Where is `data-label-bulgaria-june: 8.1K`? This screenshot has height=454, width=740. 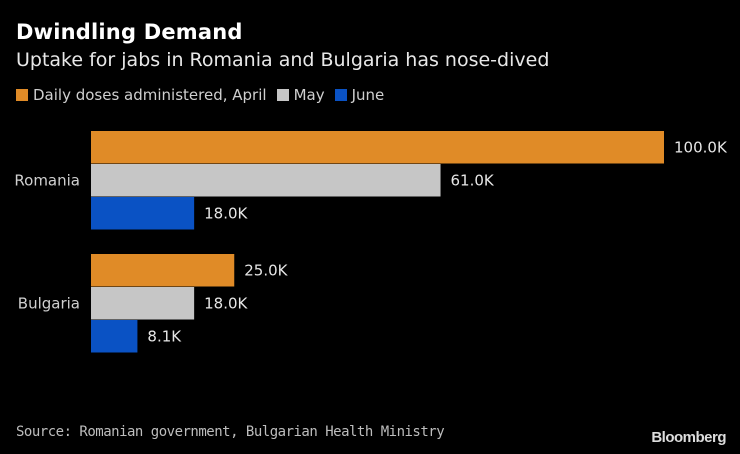 data-label-bulgaria-june: 8.1K is located at coordinates (164, 337).